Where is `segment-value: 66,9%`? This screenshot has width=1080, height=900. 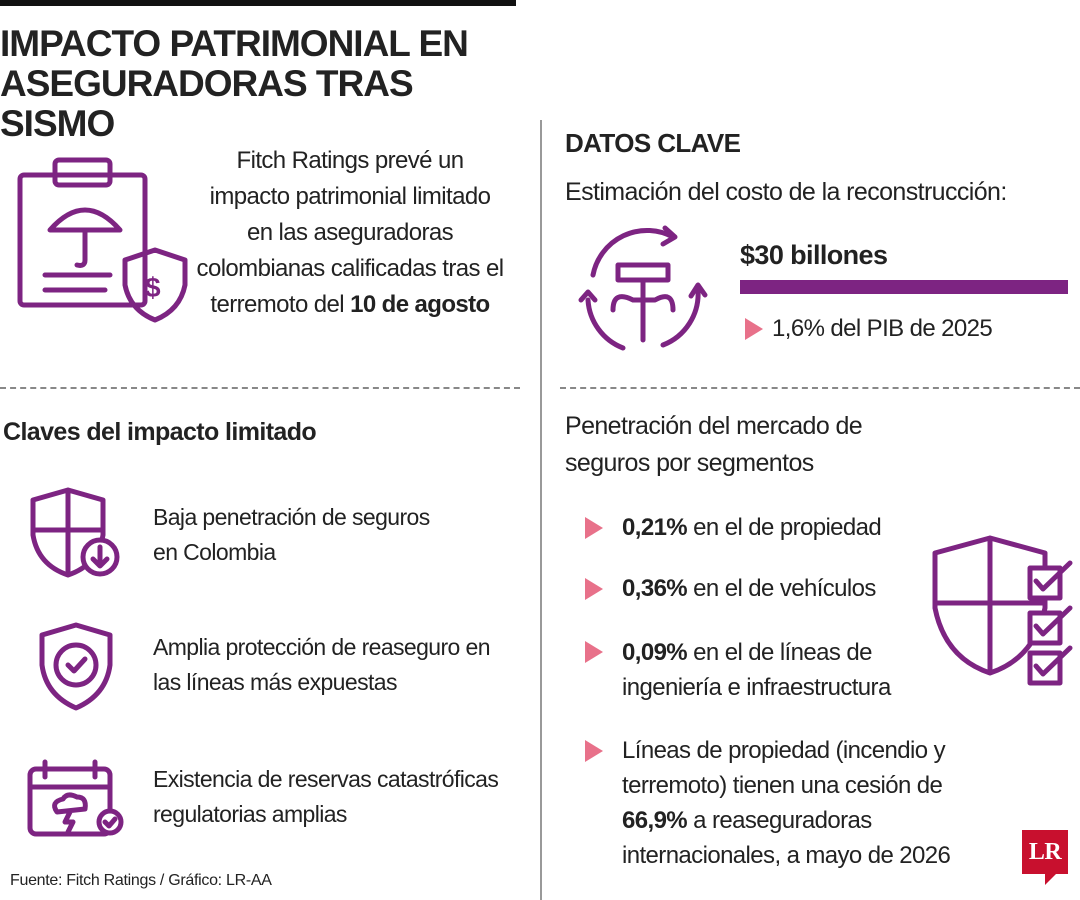 segment-value: 66,9% is located at coordinates (655, 820).